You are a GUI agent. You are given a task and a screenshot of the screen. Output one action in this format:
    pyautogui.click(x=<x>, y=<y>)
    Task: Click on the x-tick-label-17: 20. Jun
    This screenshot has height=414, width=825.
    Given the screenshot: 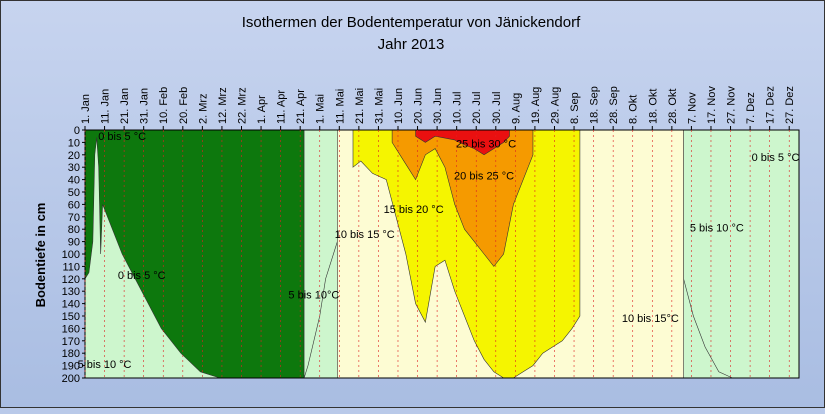 What is the action you would take?
    pyautogui.click(x=419, y=106)
    